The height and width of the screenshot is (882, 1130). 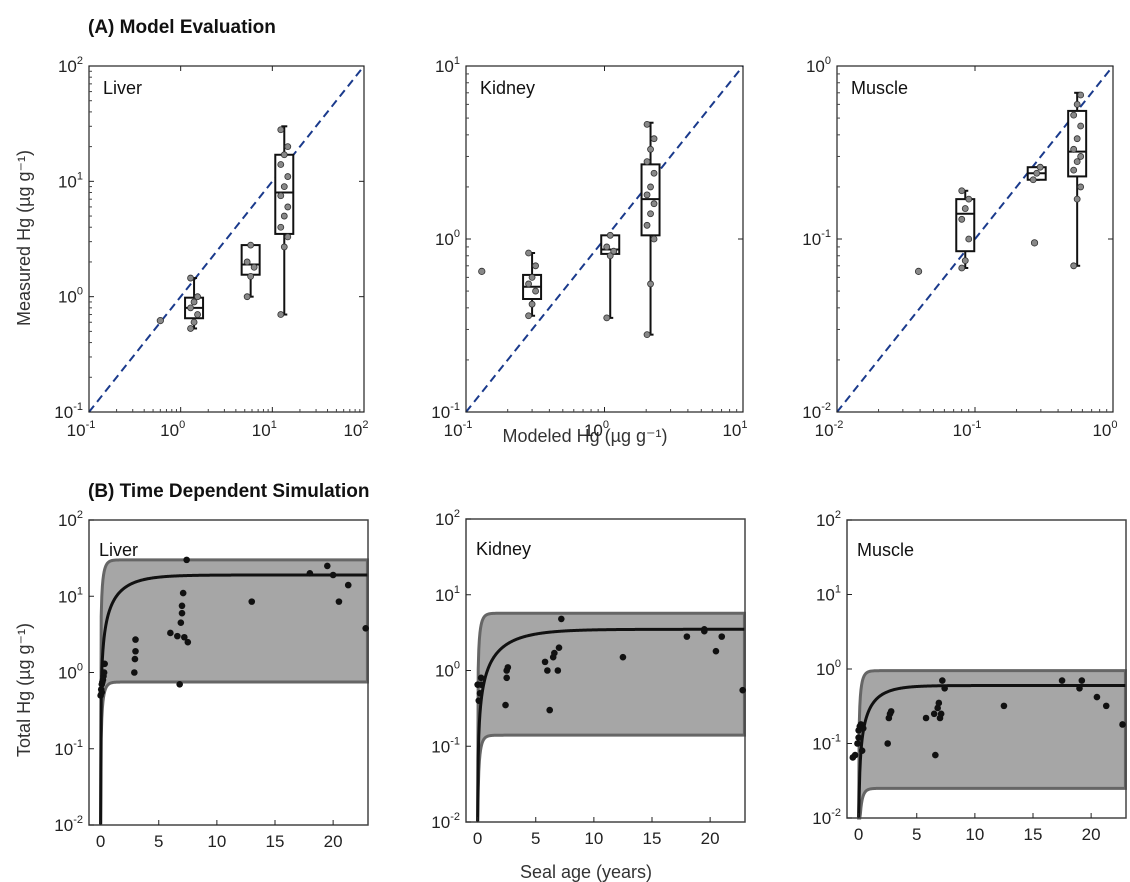 What do you see at coordinates (24, 238) in the screenshot?
I see `a-ylabel: Measured Hg (µg g⁻¹)` at bounding box center [24, 238].